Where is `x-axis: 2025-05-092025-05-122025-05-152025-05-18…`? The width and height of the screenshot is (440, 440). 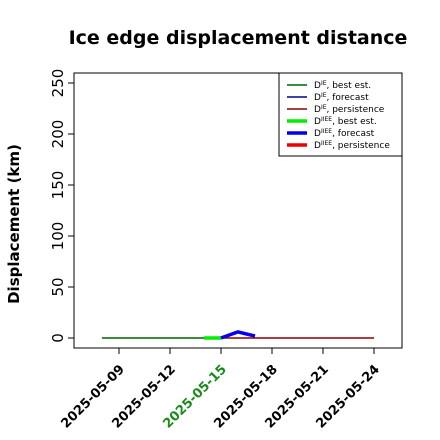 x-axis: 2025-05-092025-05-122025-05-152025-05-18… is located at coordinates (220, 390).